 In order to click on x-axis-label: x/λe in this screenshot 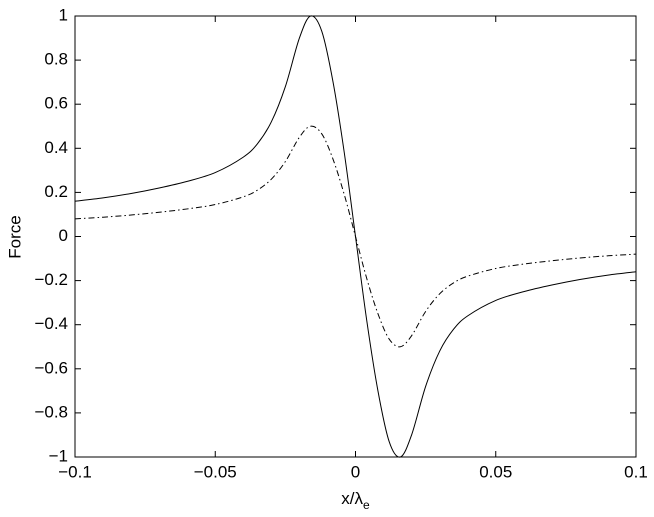, I will do `click(355, 500)`.